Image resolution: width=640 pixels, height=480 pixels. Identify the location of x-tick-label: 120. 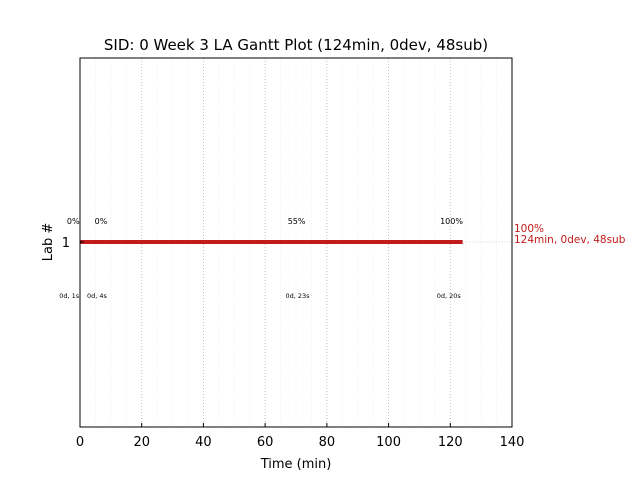
(450, 442).